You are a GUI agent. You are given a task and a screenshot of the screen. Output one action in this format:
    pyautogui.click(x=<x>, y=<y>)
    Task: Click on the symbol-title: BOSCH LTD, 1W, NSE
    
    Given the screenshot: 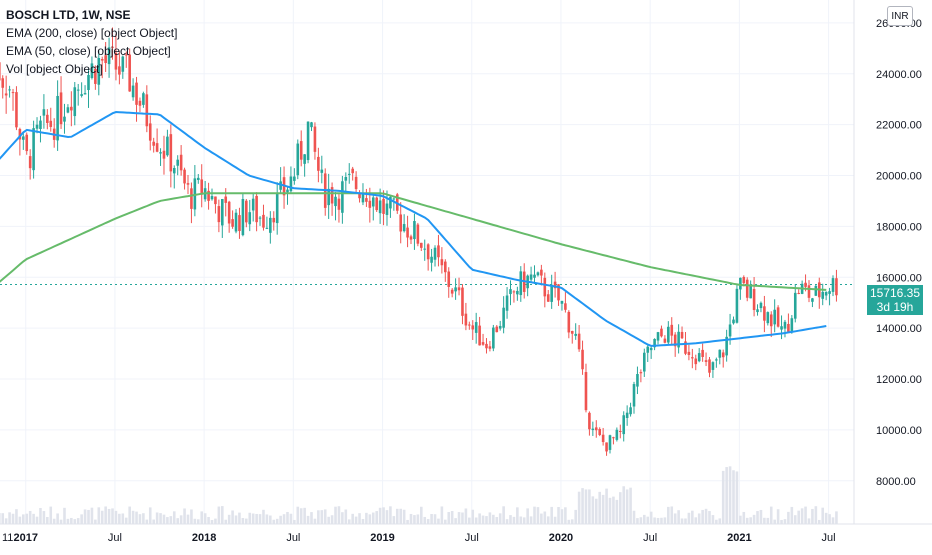 What is the action you would take?
    pyautogui.click(x=68, y=15)
    